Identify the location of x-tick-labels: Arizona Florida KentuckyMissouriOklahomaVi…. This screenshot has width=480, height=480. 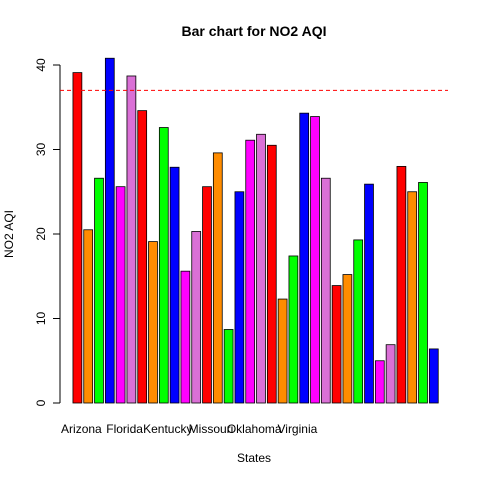
(189, 429).